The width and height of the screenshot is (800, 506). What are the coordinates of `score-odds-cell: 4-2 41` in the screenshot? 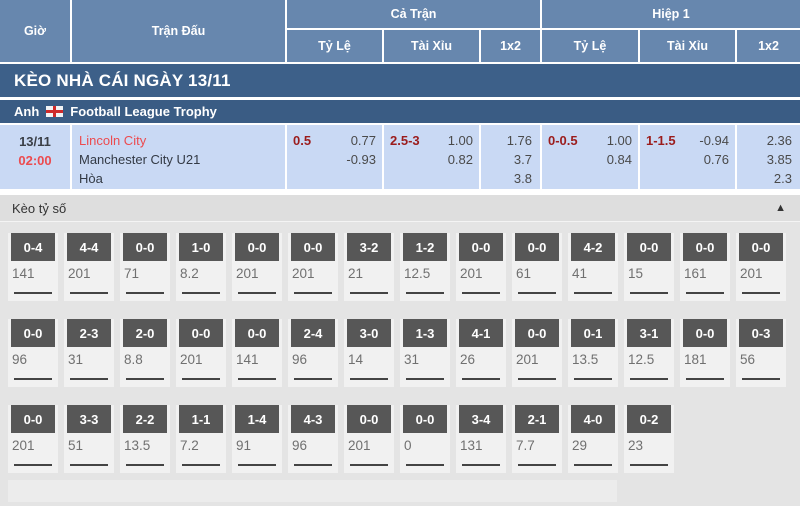 It's located at (593, 267).